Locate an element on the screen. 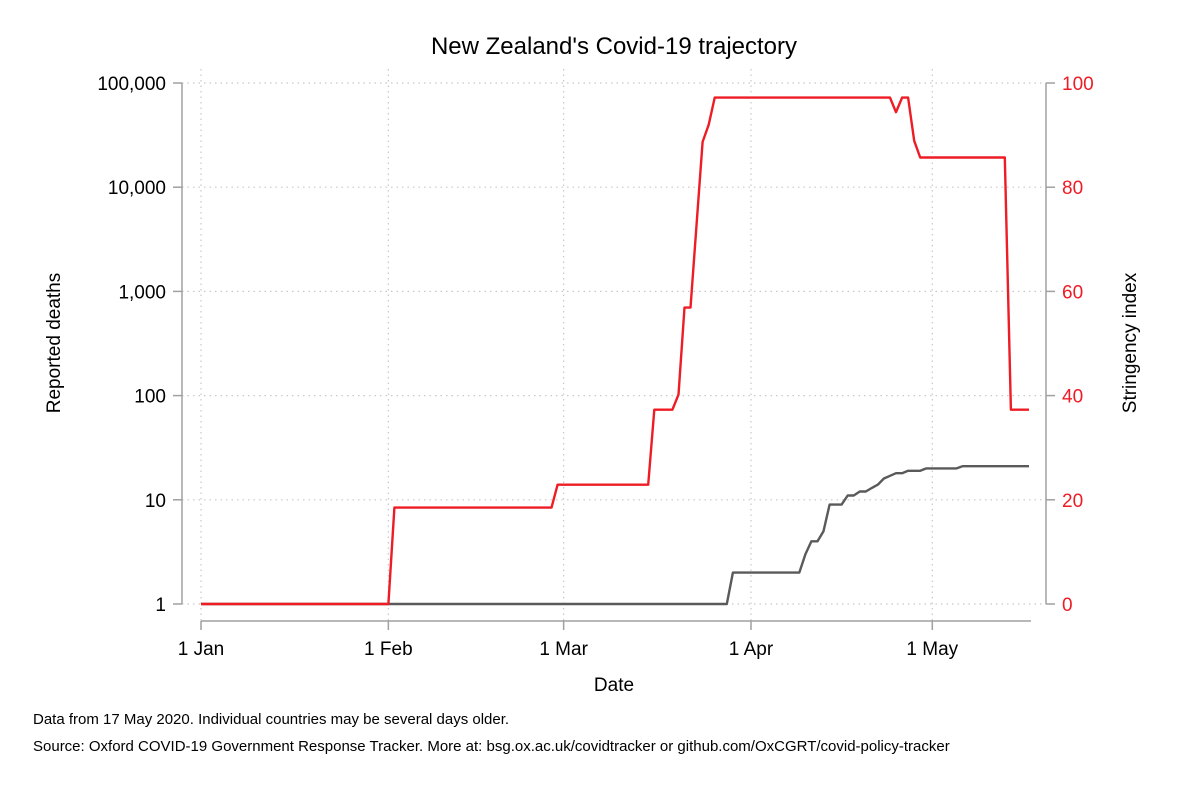 The width and height of the screenshot is (1184, 789). y-right-tick-label: 20 is located at coordinates (1072, 501).